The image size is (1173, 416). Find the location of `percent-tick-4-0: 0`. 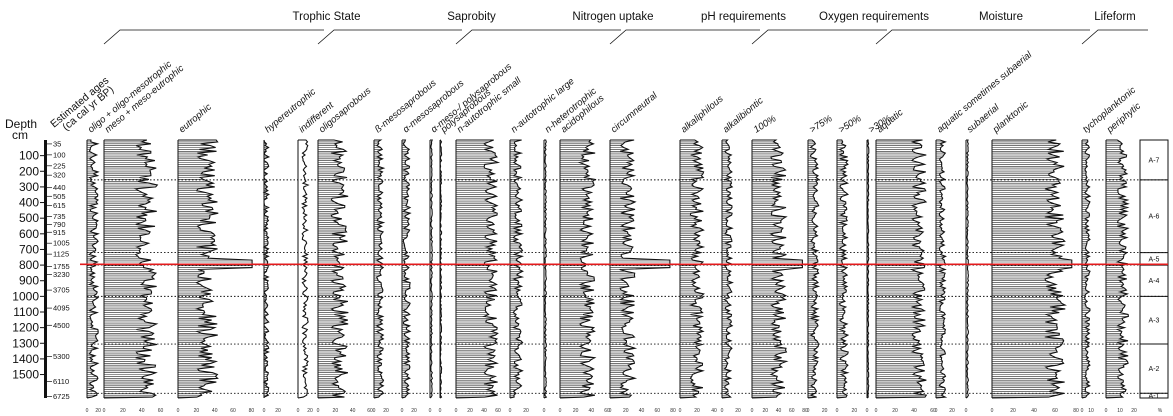

percent-tick-4-0: 0 is located at coordinates (298, 411).